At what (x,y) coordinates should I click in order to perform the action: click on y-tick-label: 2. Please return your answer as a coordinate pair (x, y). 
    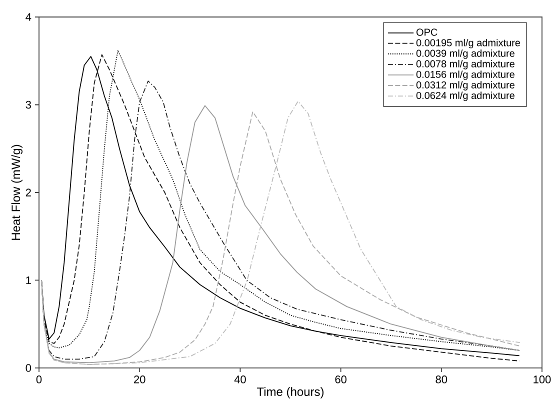
    Looking at the image, I should click on (28, 192).